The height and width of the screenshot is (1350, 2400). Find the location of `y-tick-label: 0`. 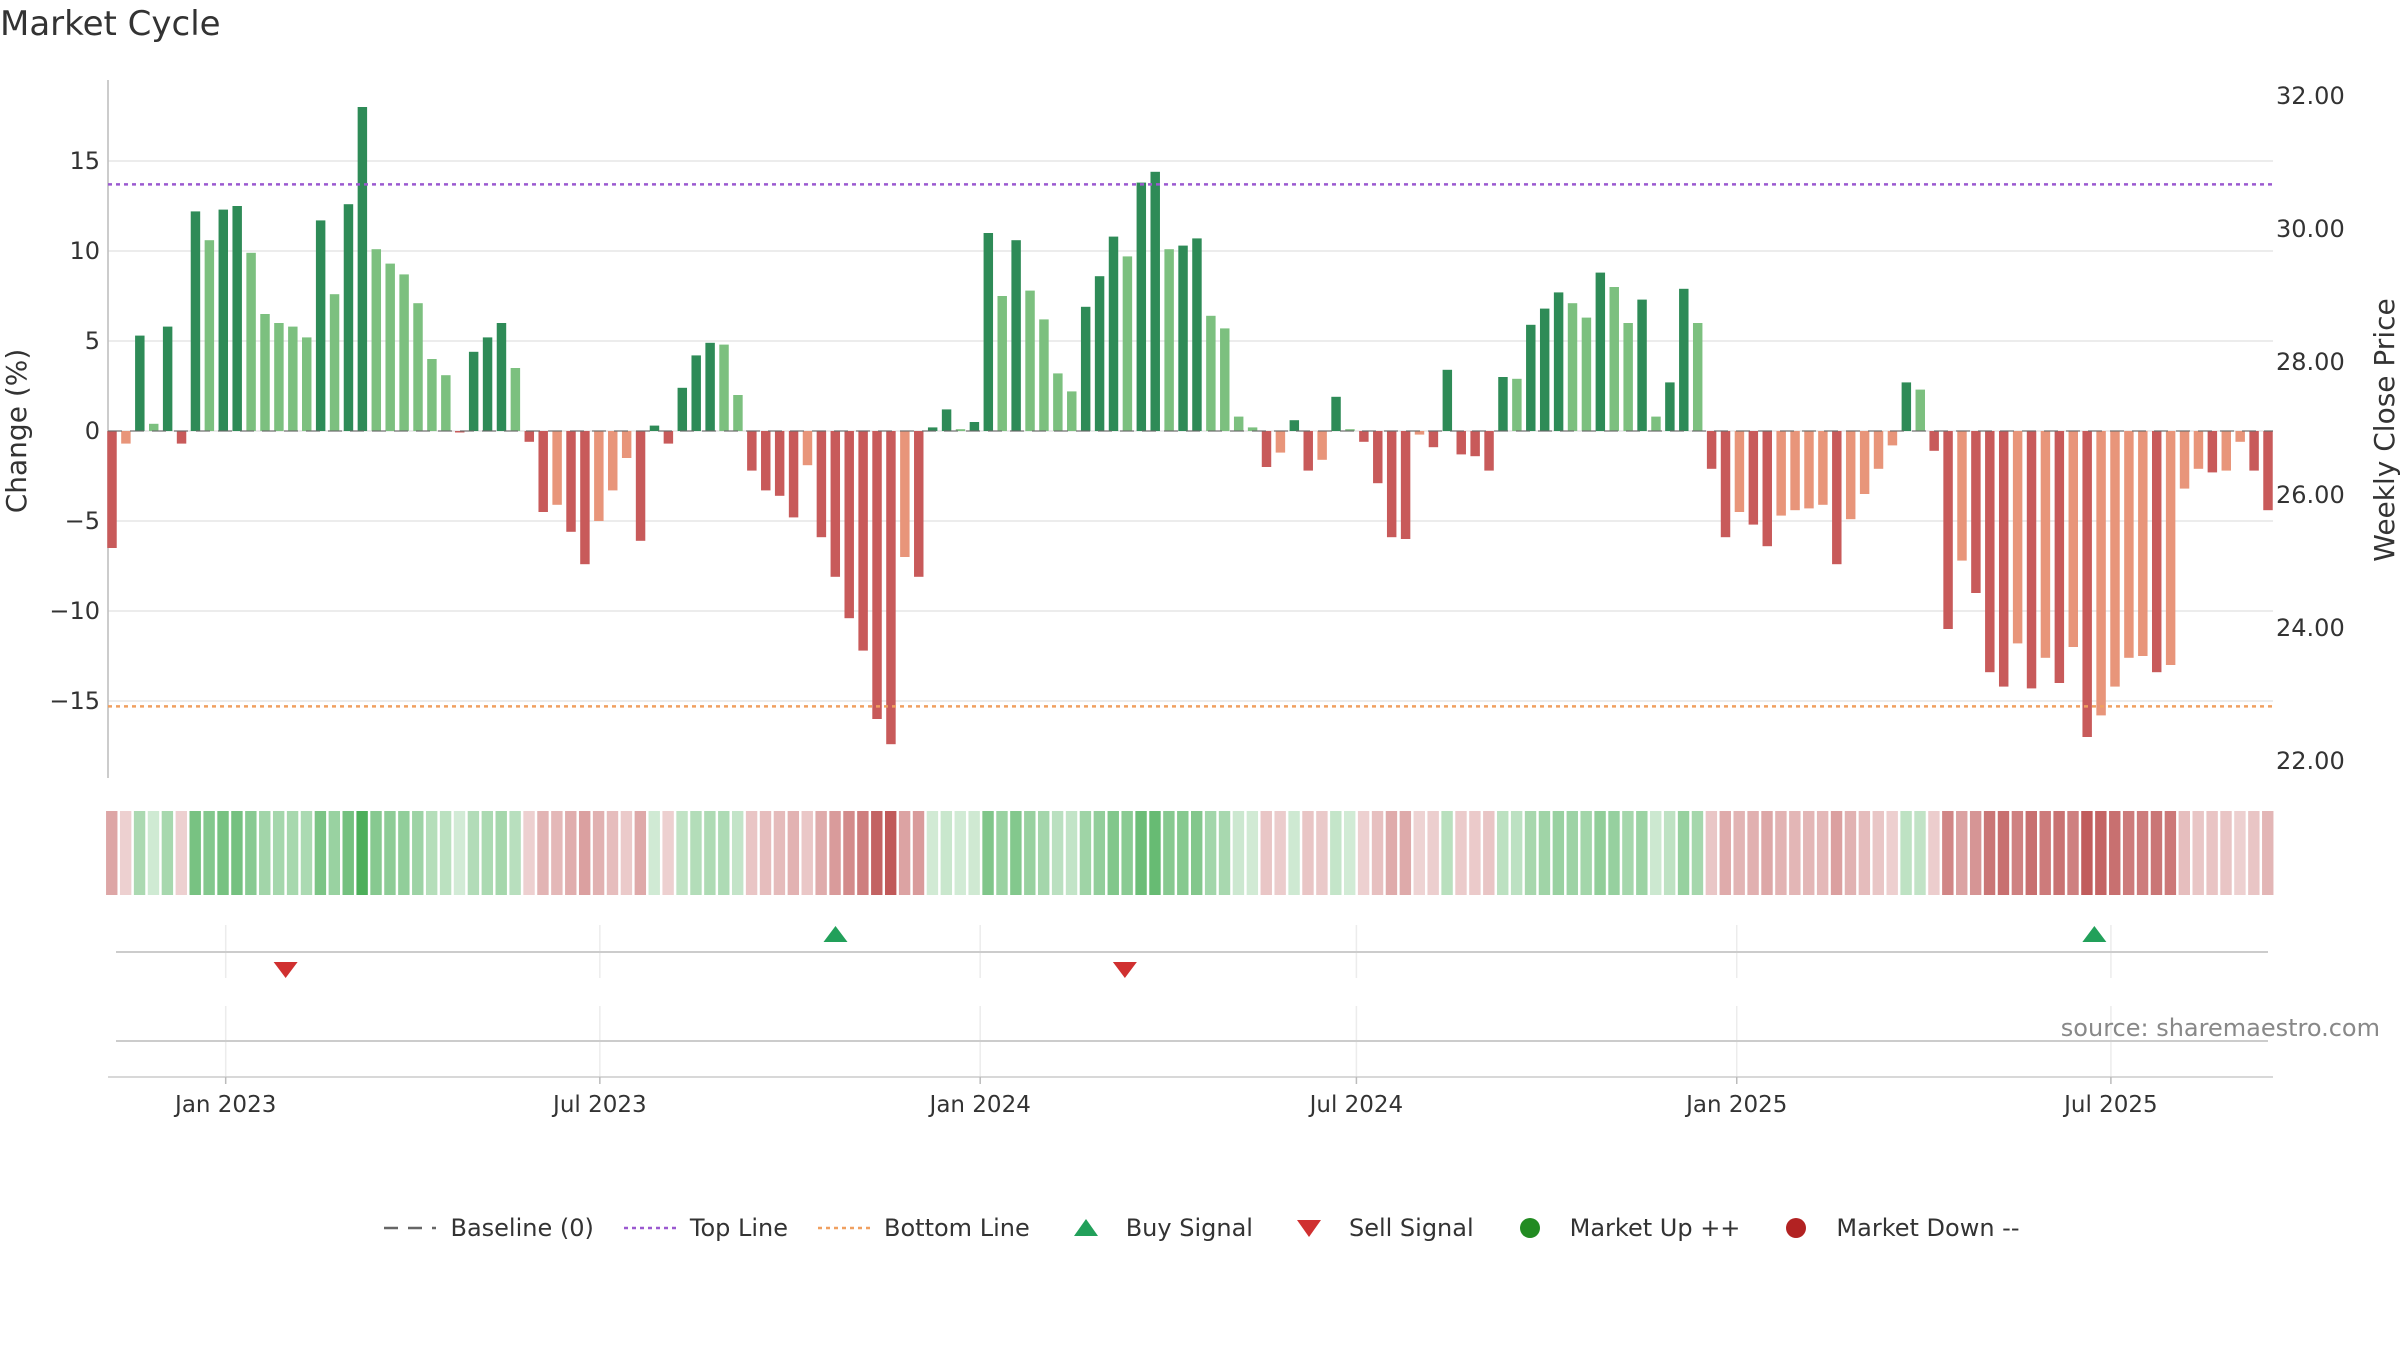

y-tick-label: 0 is located at coordinates (92, 431).